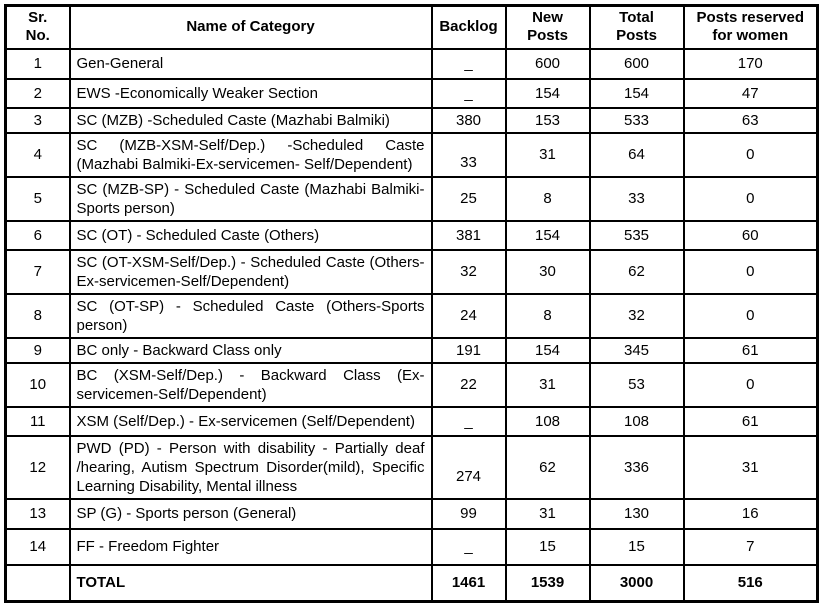 This screenshot has height=609, width=820. I want to click on table-total-row: TOTAL 1461 1539 3000 516, so click(411, 583).